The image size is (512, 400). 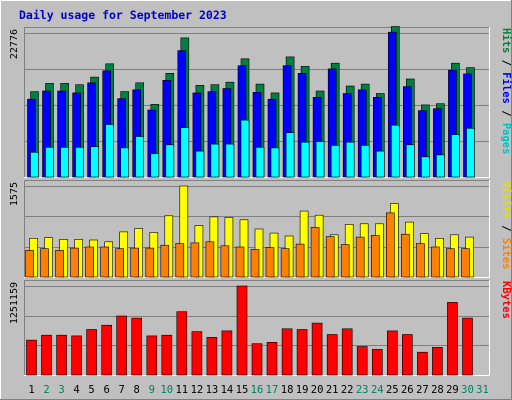 What do you see at coordinates (362, 390) in the screenshot?
I see `x-label-day-23: 23` at bounding box center [362, 390].